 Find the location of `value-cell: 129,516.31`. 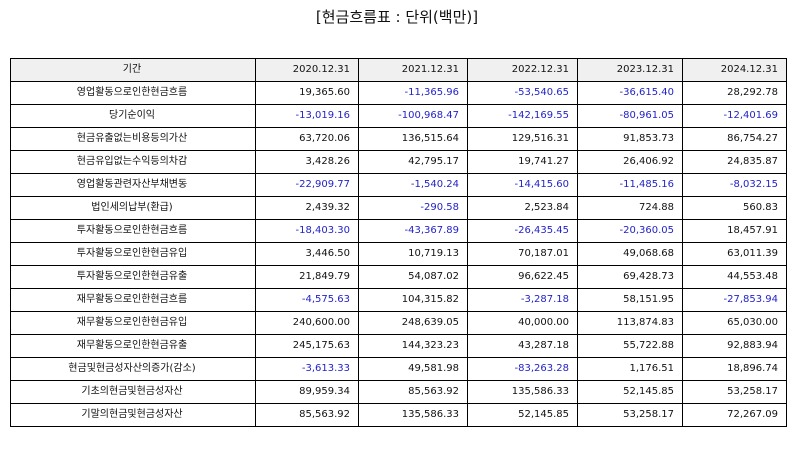

value-cell: 129,516.31 is located at coordinates (522, 139).